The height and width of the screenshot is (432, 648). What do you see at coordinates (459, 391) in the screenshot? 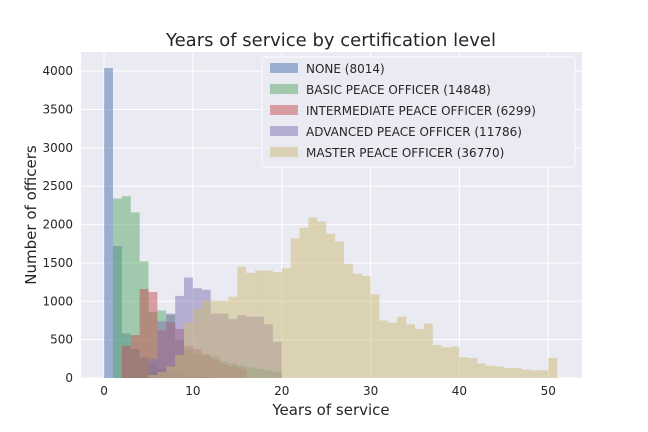
I see `x-tick-label: 40` at bounding box center [459, 391].